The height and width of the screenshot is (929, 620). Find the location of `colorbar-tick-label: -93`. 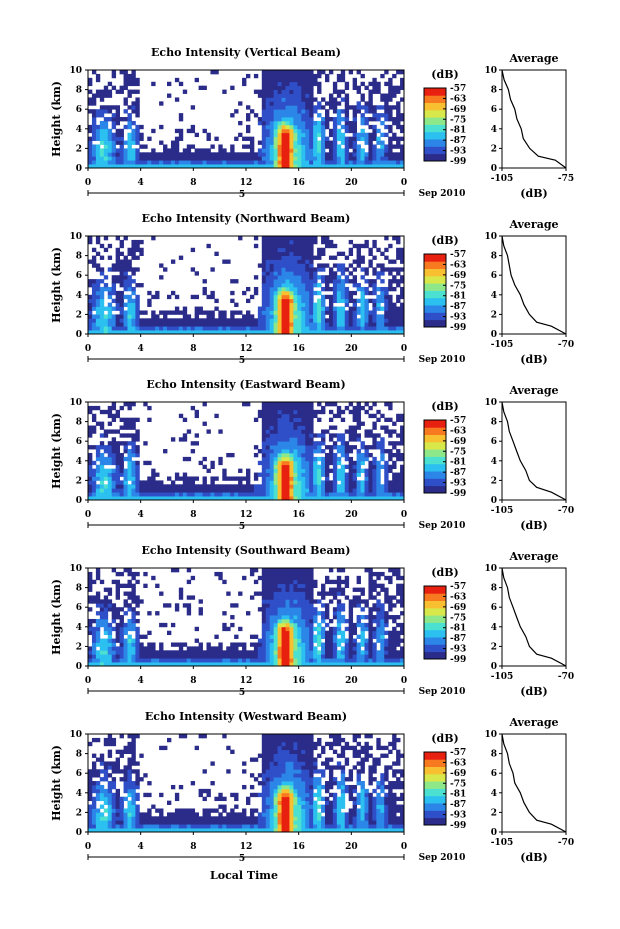

colorbar-tick-label: -93 is located at coordinates (458, 152).